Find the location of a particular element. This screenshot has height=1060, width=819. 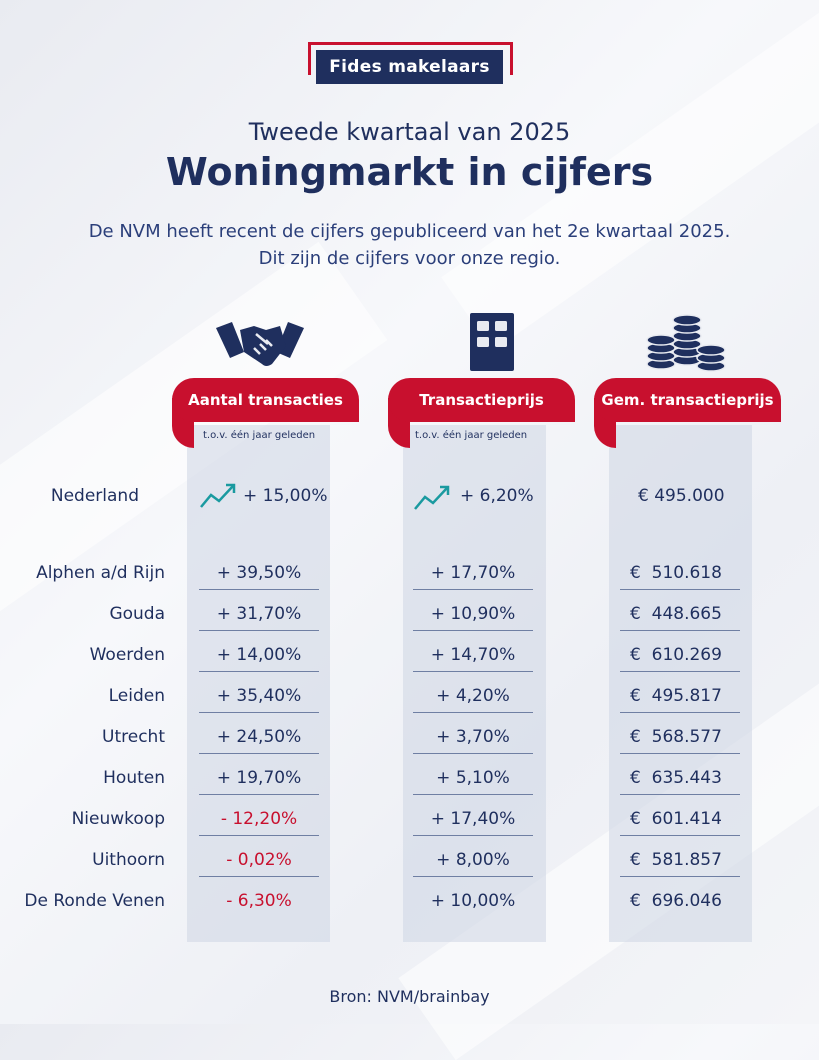

brand-logo: Fides makelaars is located at coordinates (410, 63).